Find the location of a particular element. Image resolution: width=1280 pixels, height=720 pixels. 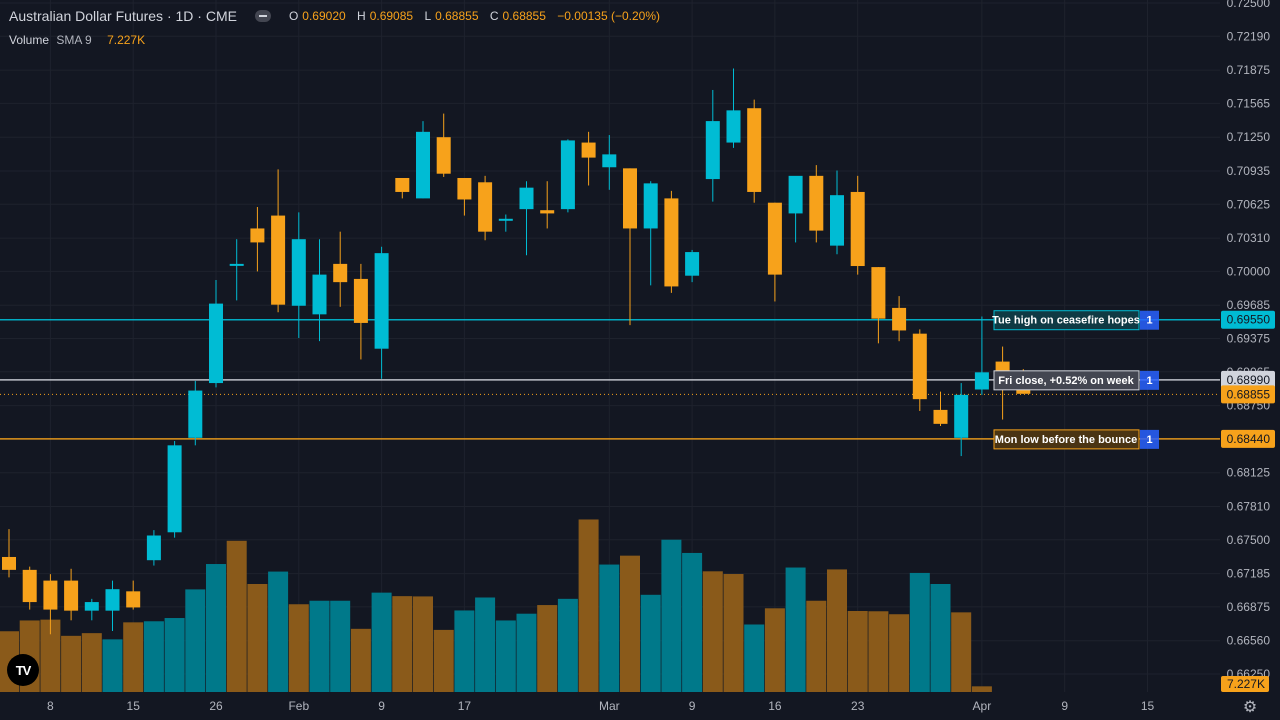

y-tick-label: 0.69685 is located at coordinates (1249, 305).